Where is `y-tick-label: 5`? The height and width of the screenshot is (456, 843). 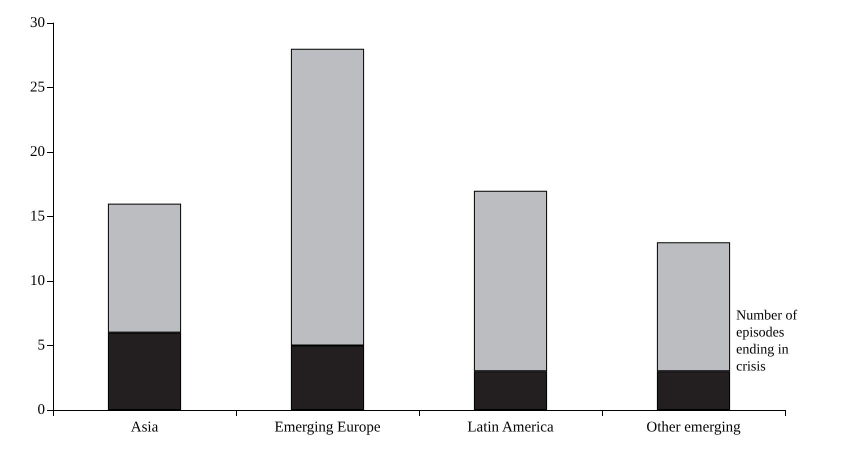 y-tick-label: 5 is located at coordinates (41, 346).